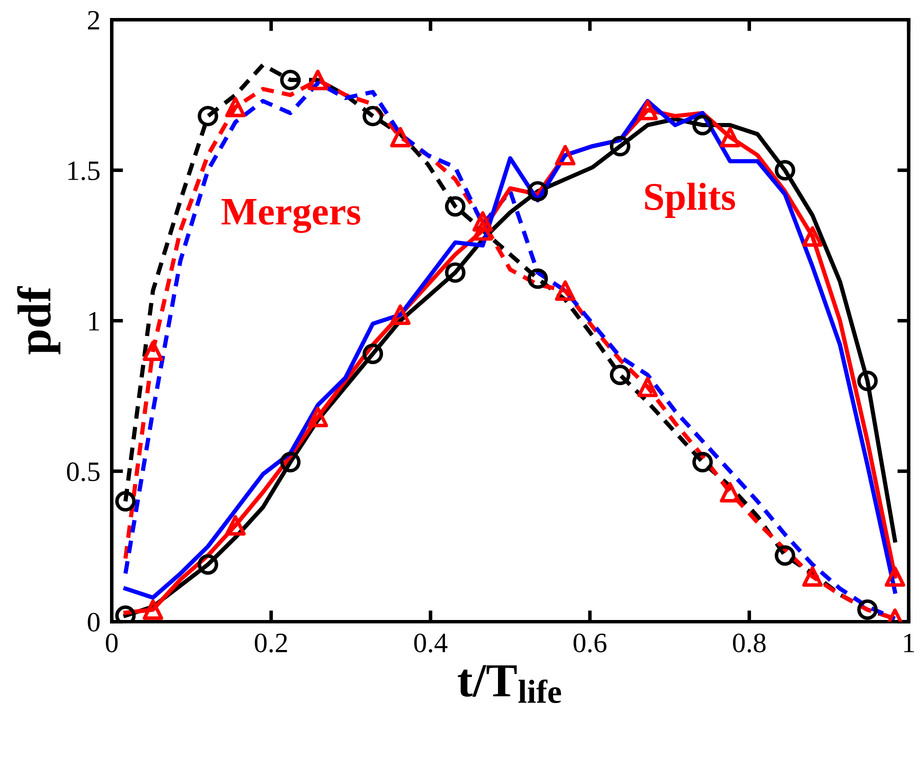 The width and height of the screenshot is (916, 760). I want to click on y-tick-label: 1, so click(94, 321).